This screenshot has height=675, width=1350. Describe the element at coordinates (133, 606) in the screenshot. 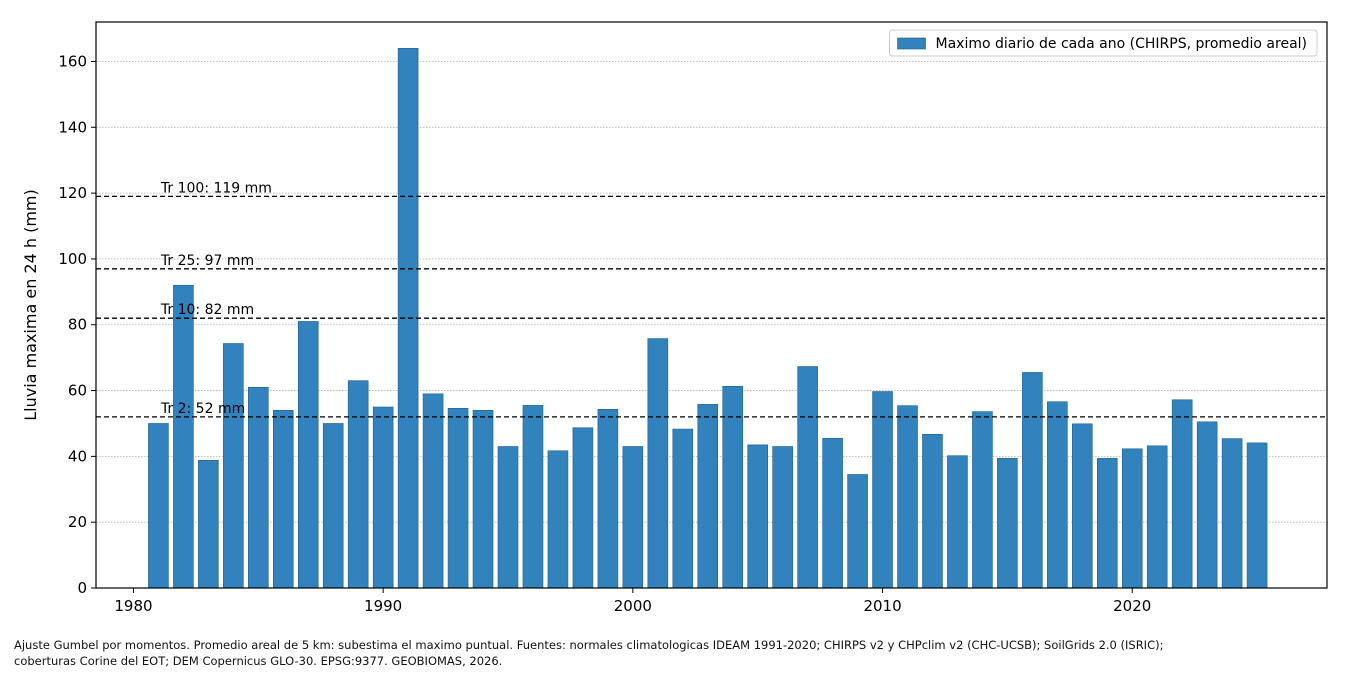

I see `x-tick-label: 1980` at that location.